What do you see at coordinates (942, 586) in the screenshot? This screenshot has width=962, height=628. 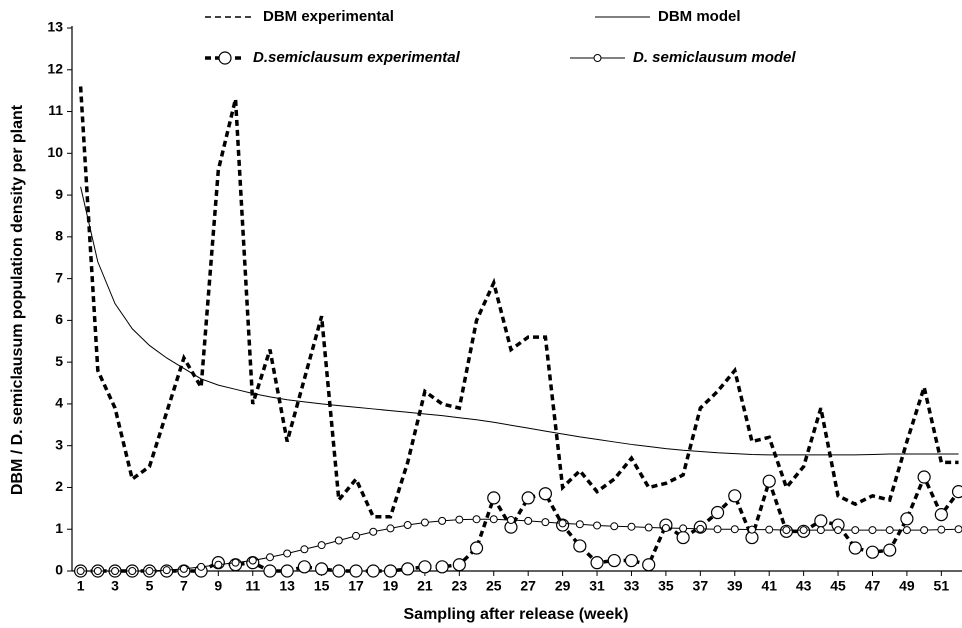 I see `x-tick-label: 51` at bounding box center [942, 586].